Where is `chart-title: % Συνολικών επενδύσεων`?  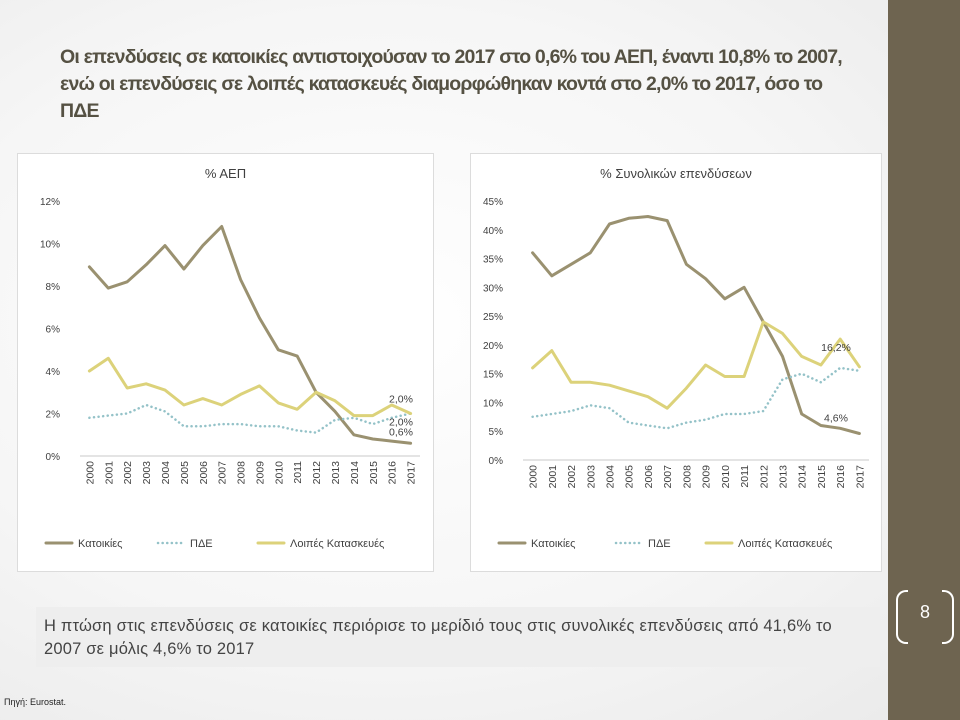 chart-title: % Συνολικών επενδύσεων is located at coordinates (676, 173).